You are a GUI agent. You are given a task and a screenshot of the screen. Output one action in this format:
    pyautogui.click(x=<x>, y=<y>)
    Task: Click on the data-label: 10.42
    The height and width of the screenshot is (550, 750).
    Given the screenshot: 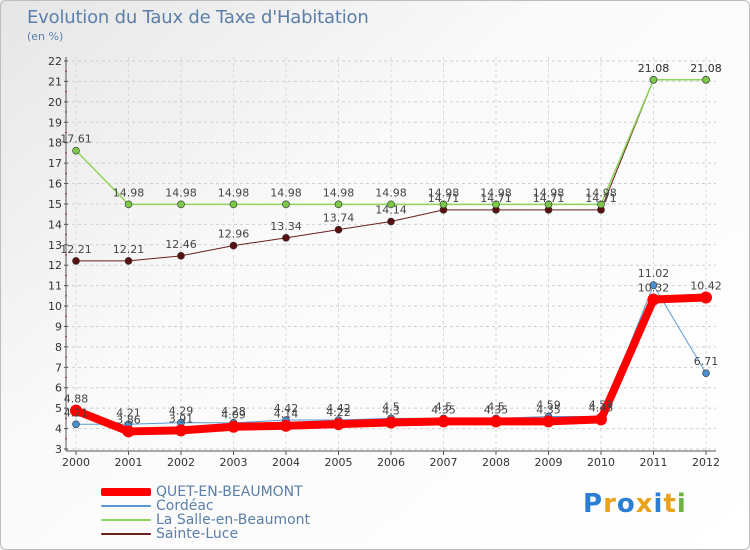 What is the action you would take?
    pyautogui.click(x=706, y=285)
    